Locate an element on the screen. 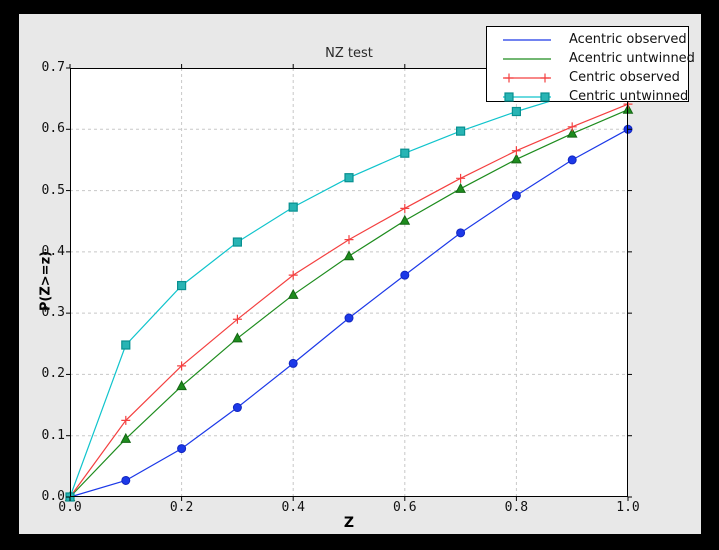  legend-label: Acentric observed is located at coordinates (628, 39).